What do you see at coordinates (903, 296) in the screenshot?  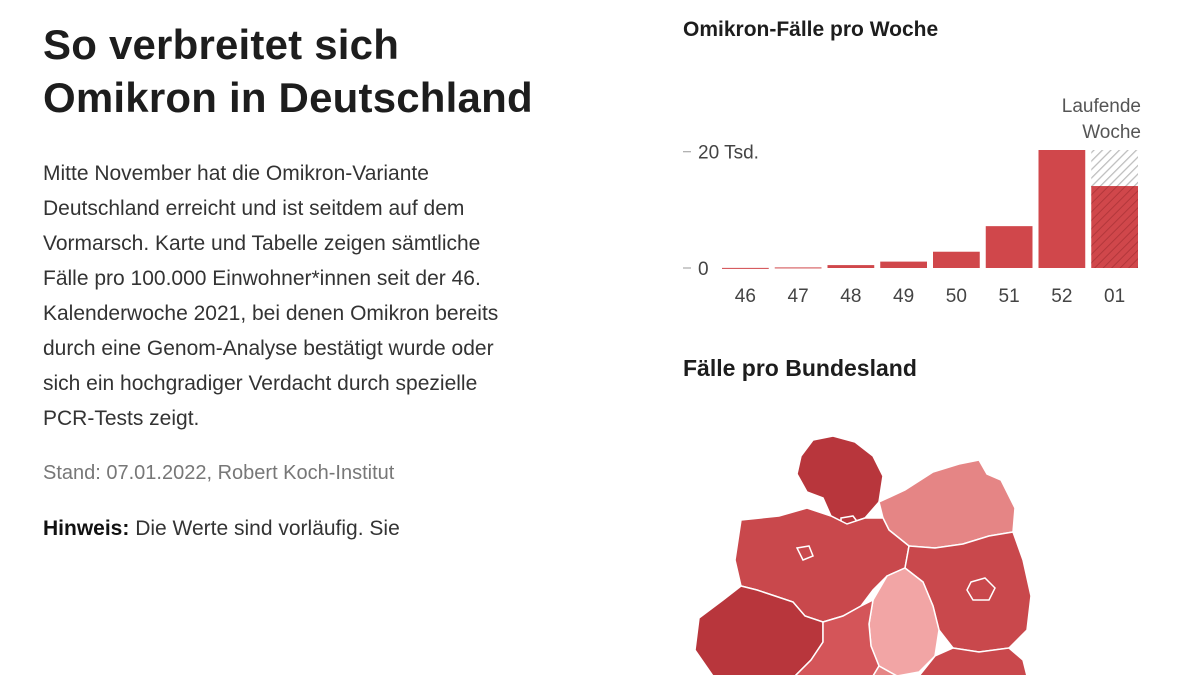 I see `x-tick-label: 49` at bounding box center [903, 296].